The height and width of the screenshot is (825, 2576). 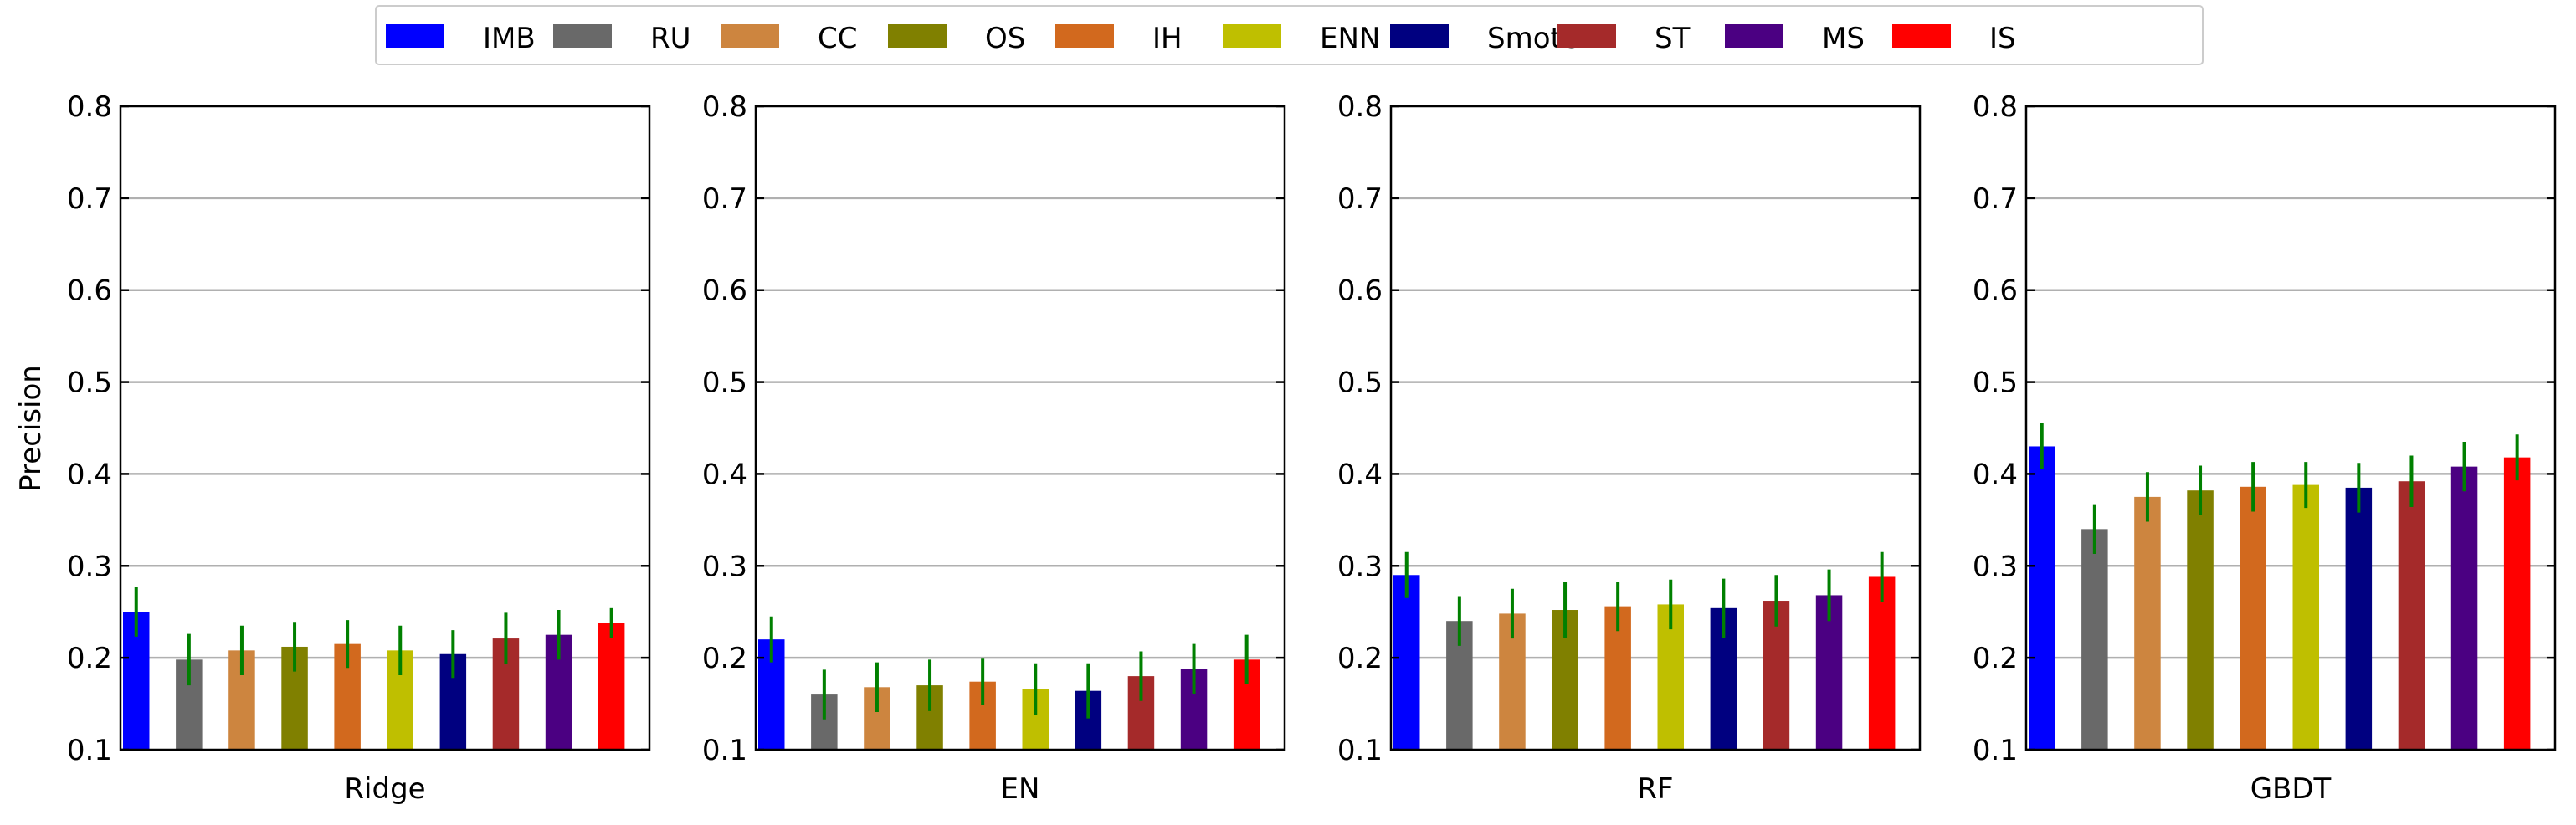 I want to click on legend-label: OS, so click(x=1005, y=38).